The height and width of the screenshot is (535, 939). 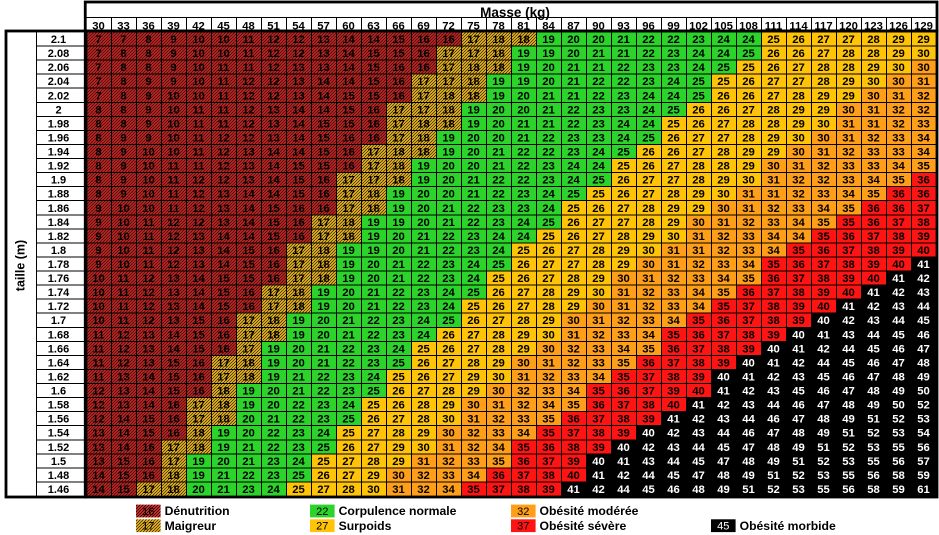 What do you see at coordinates (623, 448) in the screenshot?
I see `svg-text: 40` at bounding box center [623, 448].